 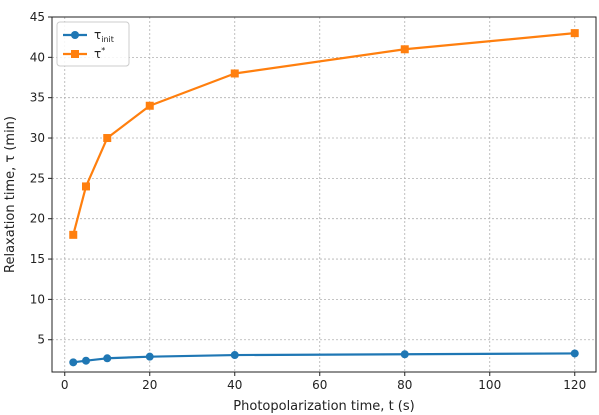 I want to click on legend-label: τ*, so click(x=99, y=53).